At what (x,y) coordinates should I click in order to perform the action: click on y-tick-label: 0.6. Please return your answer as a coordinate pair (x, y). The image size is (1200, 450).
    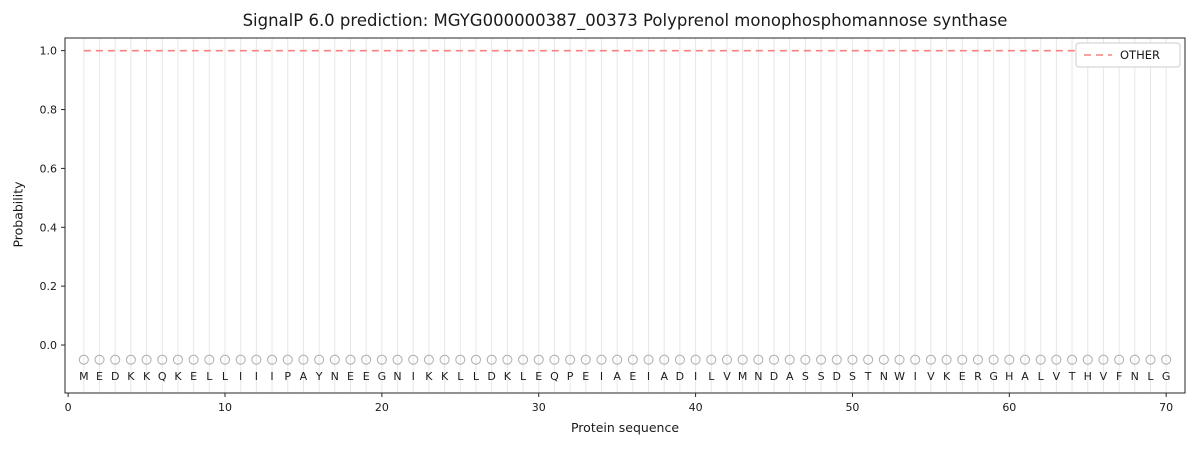
    Looking at the image, I should click on (49, 168).